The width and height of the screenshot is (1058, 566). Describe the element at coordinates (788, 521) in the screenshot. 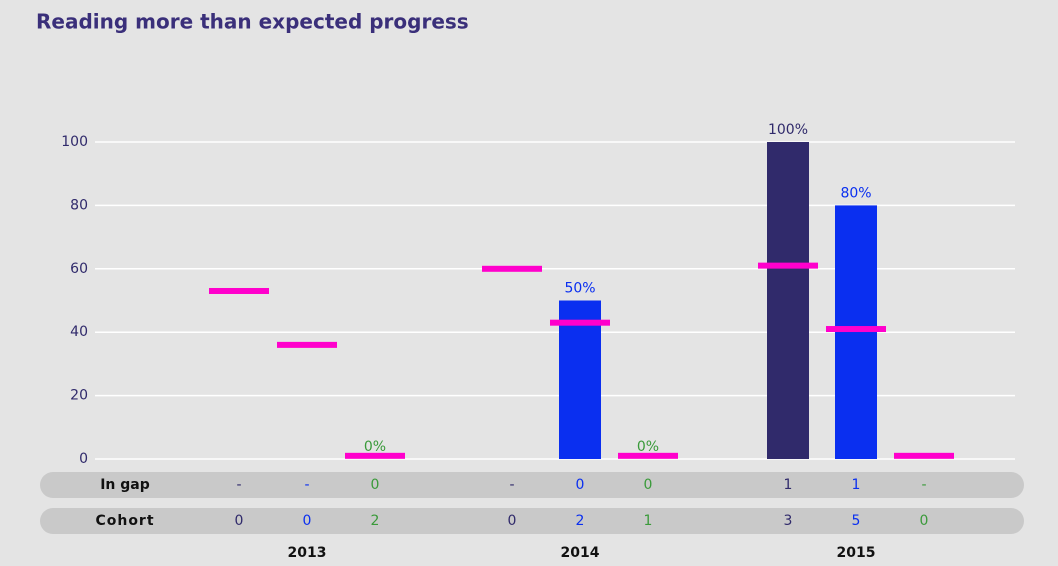

I see `row-value: 3` at that location.